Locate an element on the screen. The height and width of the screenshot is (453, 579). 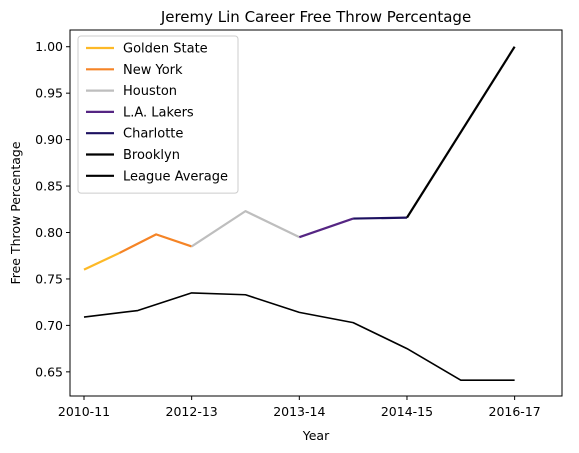
x-tick-label: 2010-11 is located at coordinates (84, 411).